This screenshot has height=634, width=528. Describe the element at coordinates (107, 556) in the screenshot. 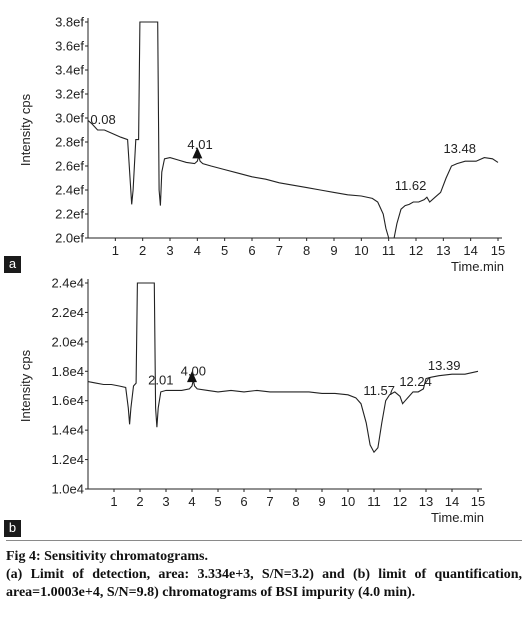

I see `caption-title: Fig 4: Sensitivity chromatograms.` at that location.